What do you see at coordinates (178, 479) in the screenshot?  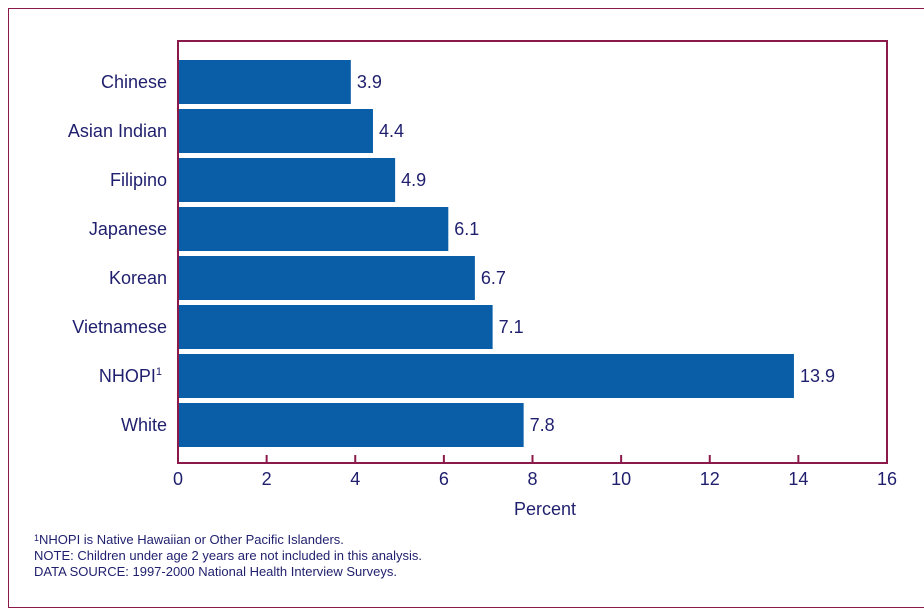 I see `x-tick-label: 0` at bounding box center [178, 479].